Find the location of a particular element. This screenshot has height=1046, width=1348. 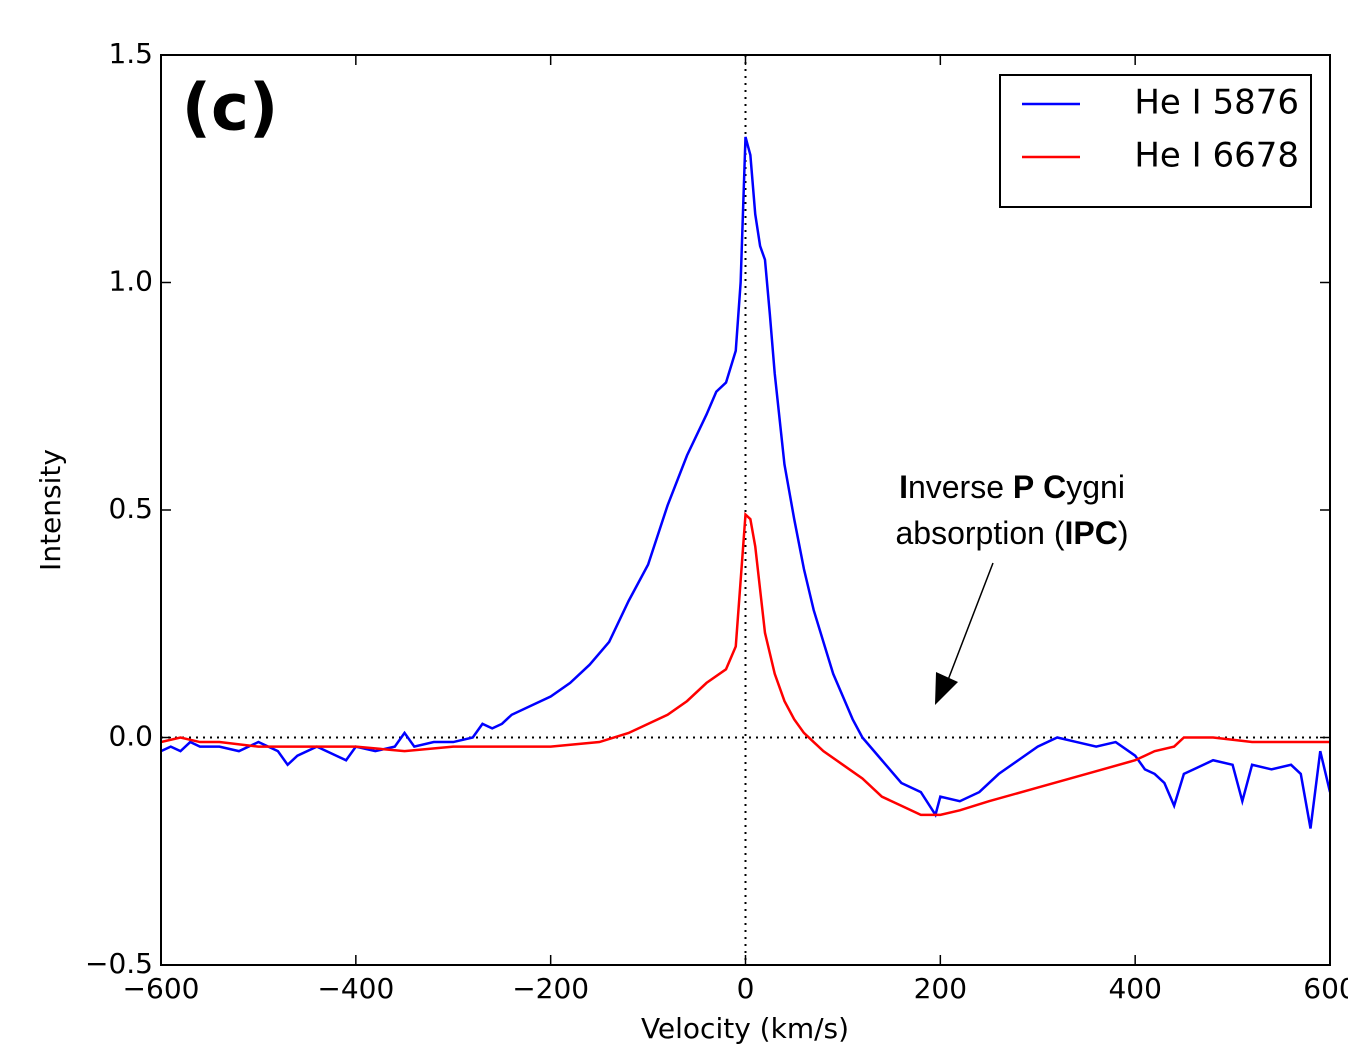

y-tick-label: 1.5 is located at coordinates (130, 53).